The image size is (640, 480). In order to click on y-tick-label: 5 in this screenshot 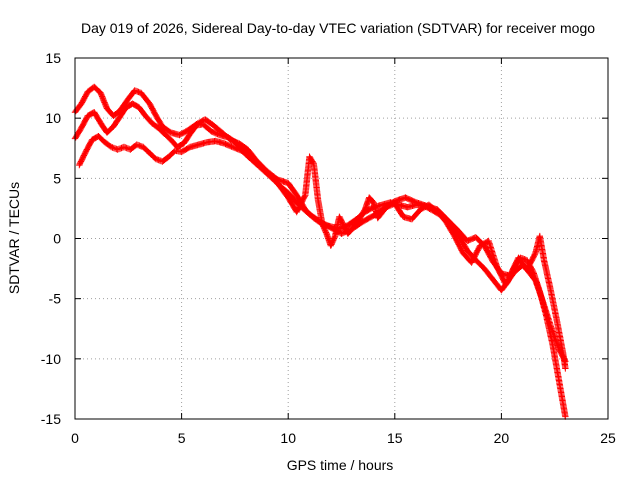, I will do `click(57, 178)`.